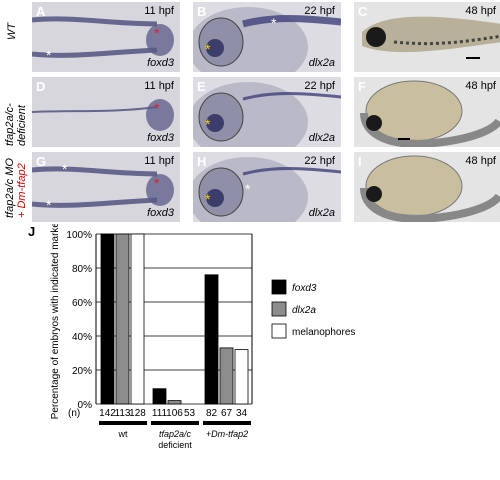  What do you see at coordinates (160, 413) in the screenshot?
I see `n-count-label: 111` at bounding box center [160, 413].